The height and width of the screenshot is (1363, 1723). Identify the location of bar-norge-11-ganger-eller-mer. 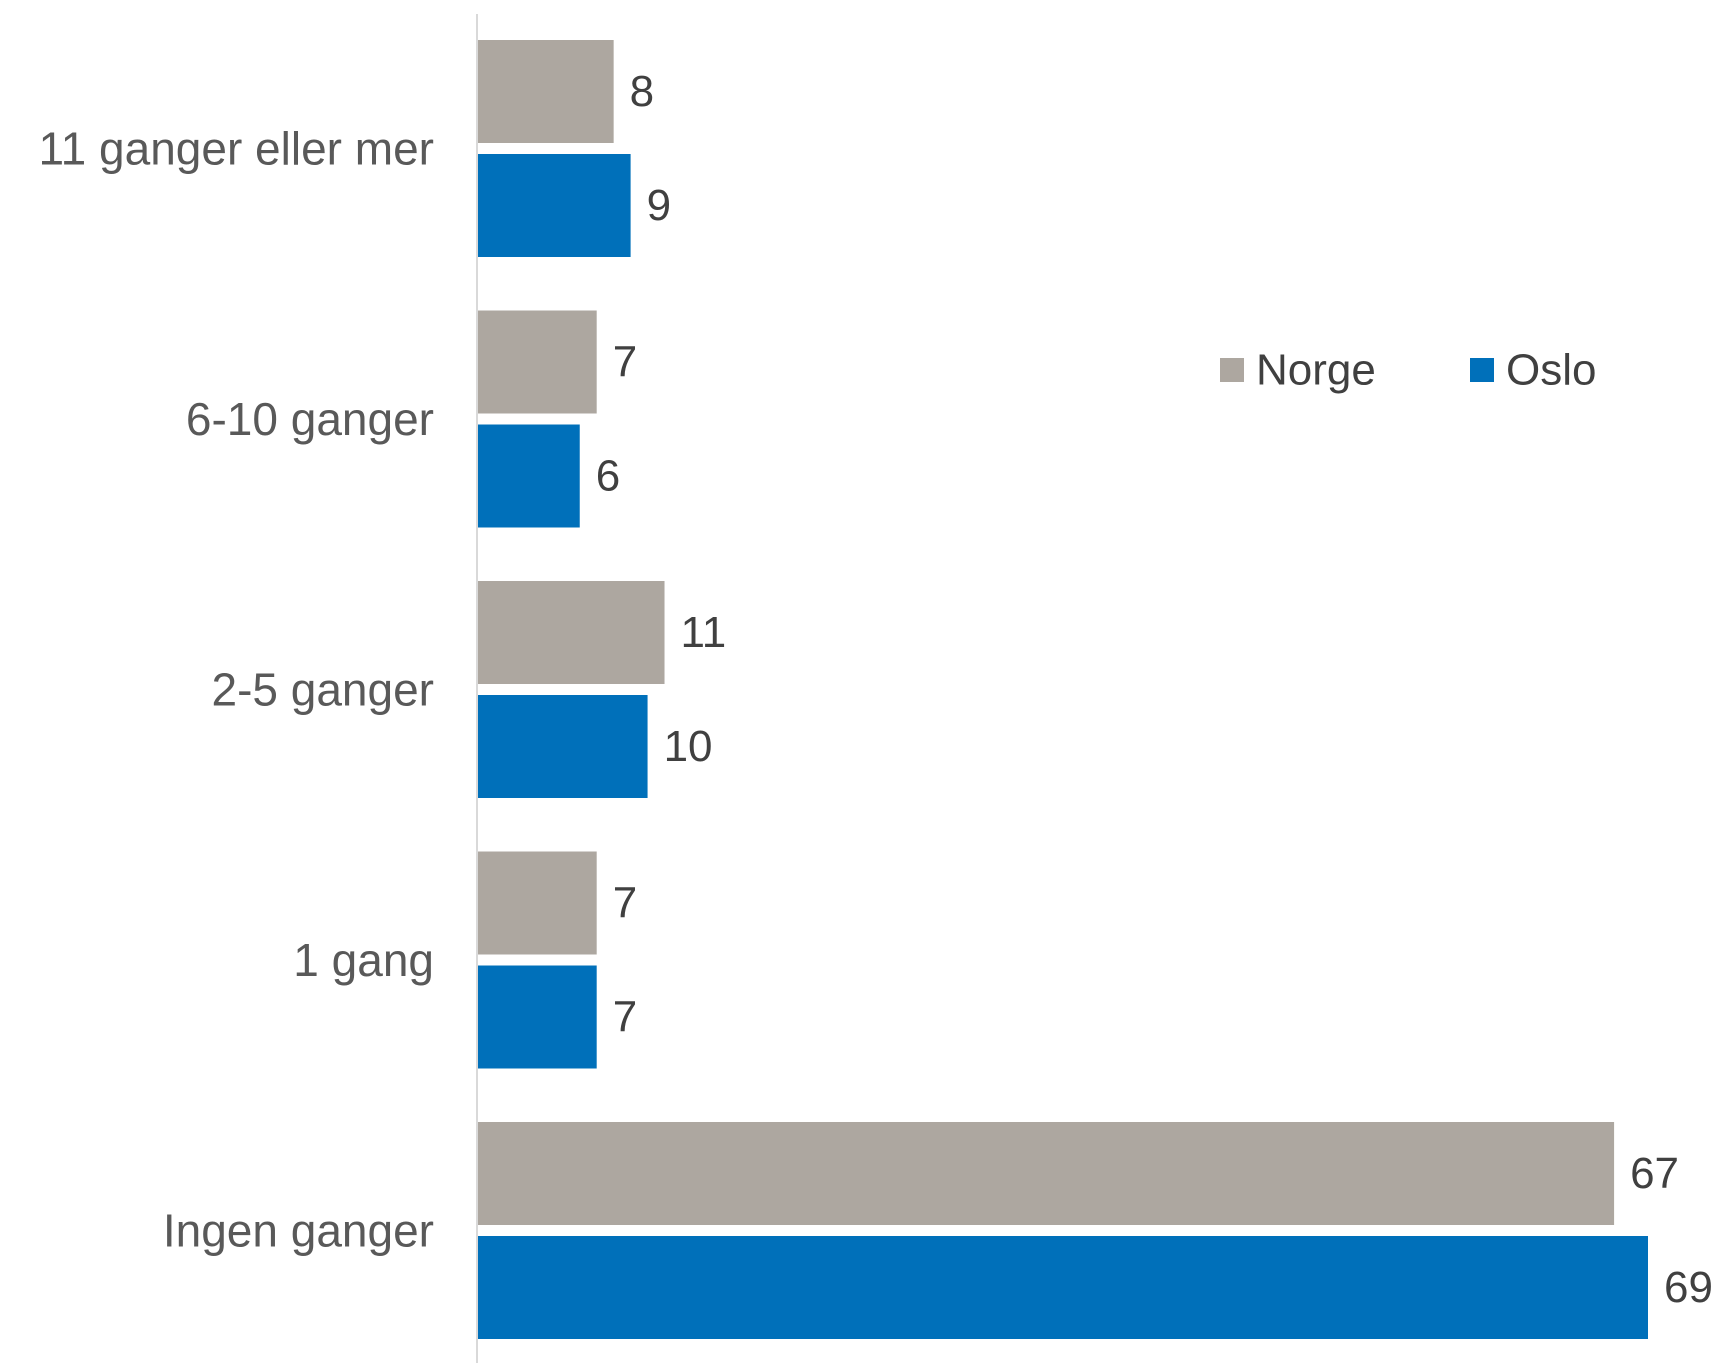
(546, 91).